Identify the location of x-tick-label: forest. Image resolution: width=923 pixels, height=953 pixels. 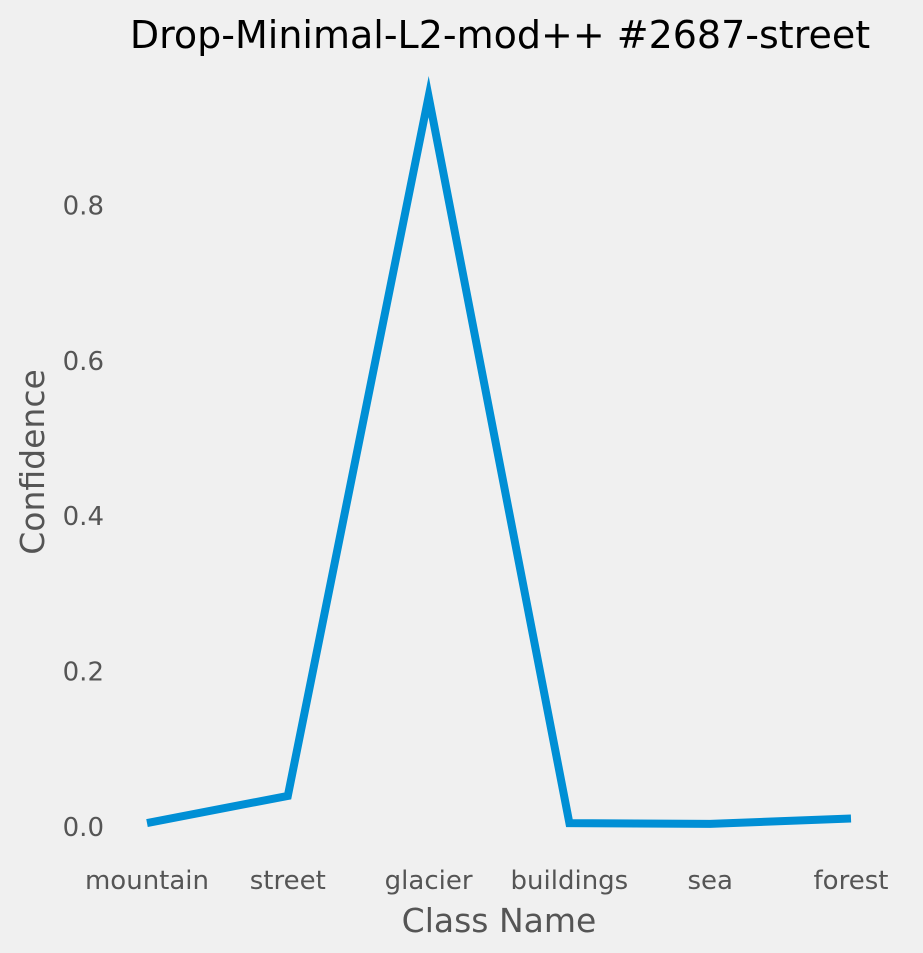
(851, 881).